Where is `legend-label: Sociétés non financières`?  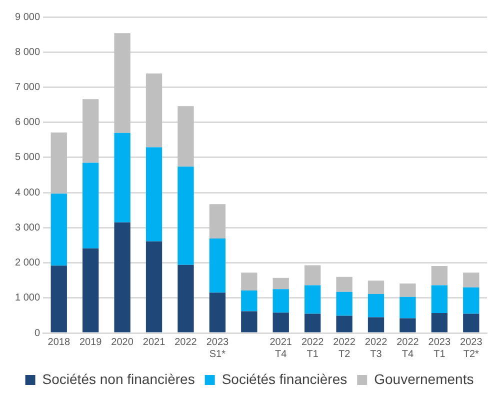
legend-label: Sociétés non financières is located at coordinates (118, 378).